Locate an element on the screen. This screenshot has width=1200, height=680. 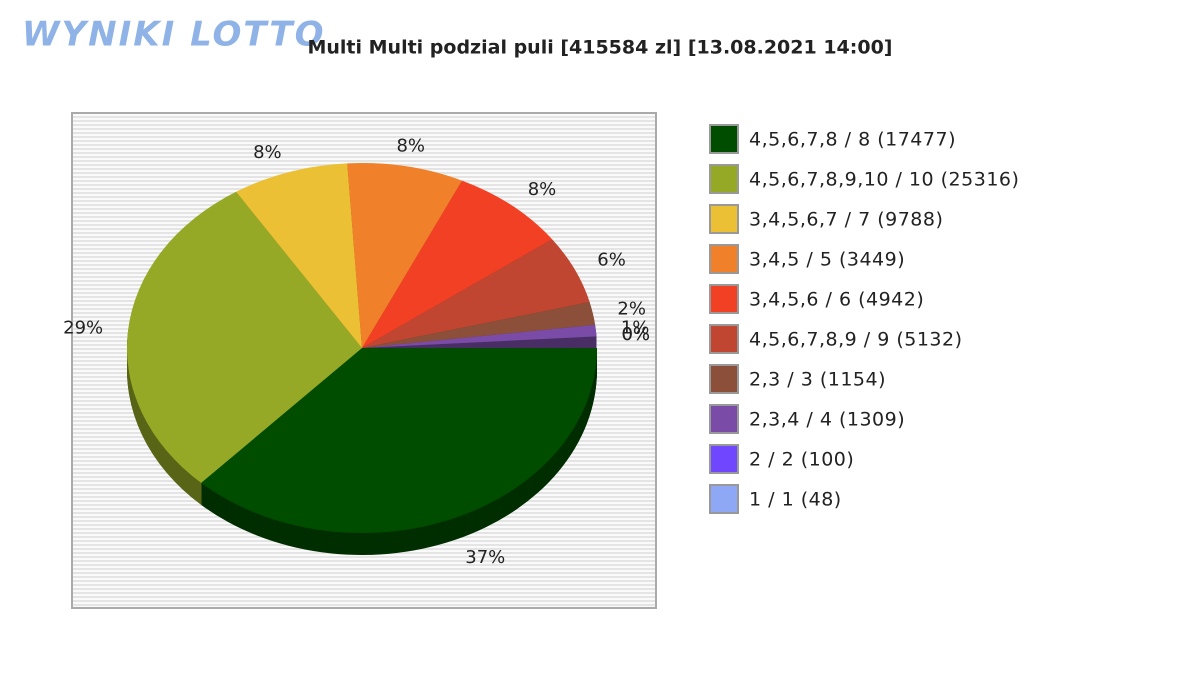
data-label: 6% is located at coordinates (611, 260).